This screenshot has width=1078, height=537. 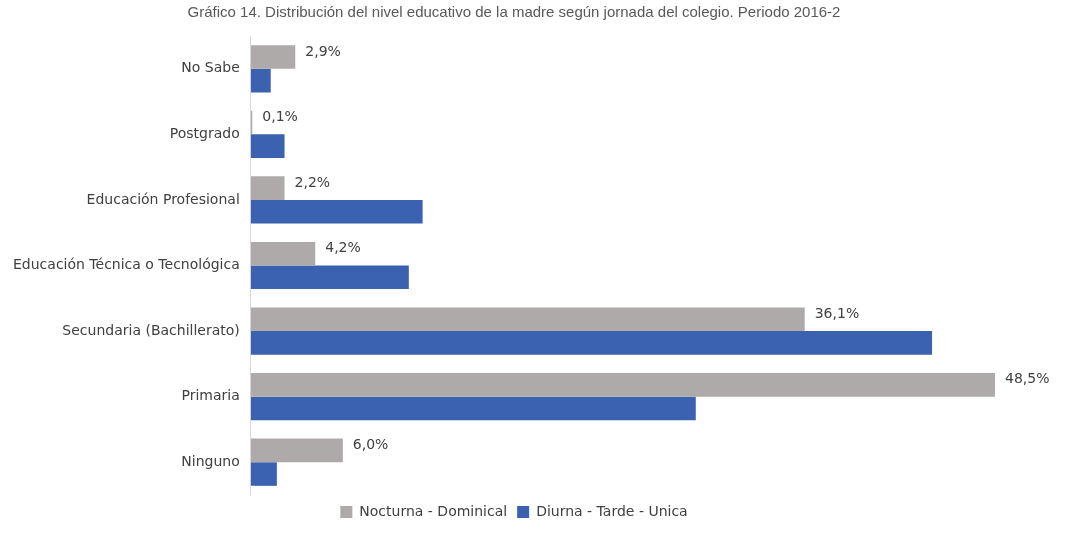 What do you see at coordinates (210, 67) in the screenshot?
I see `y-tick-label: No Sabe` at bounding box center [210, 67].